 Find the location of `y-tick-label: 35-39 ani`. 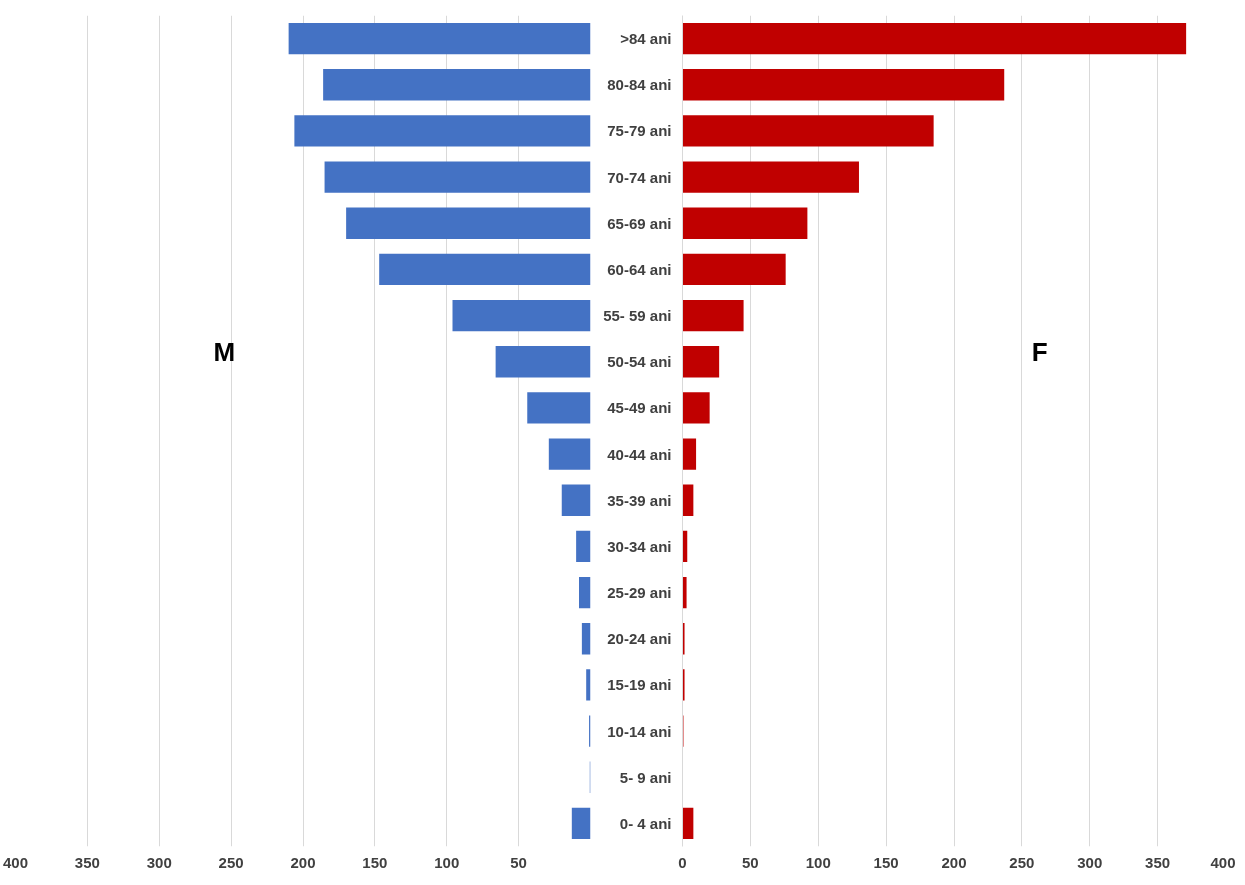

y-tick-label: 35-39 ani is located at coordinates (639, 500).